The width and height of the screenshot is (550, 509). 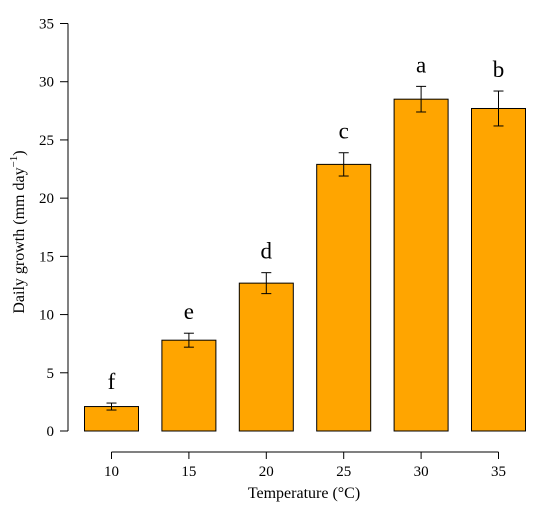 I want to click on y-axis-label-main: Daily growth (mm day, so click(x=19, y=240).